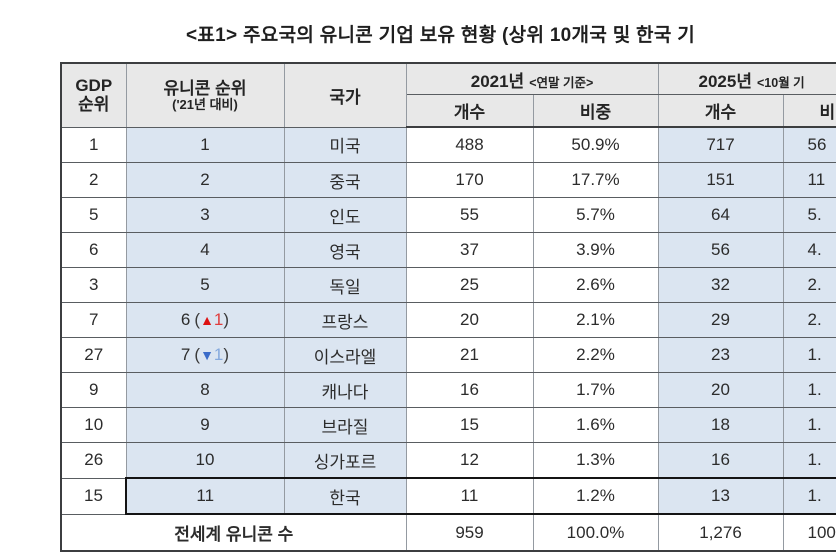 The height and width of the screenshot is (558, 836). I want to click on unicorn-rank-value: 9, so click(205, 424).